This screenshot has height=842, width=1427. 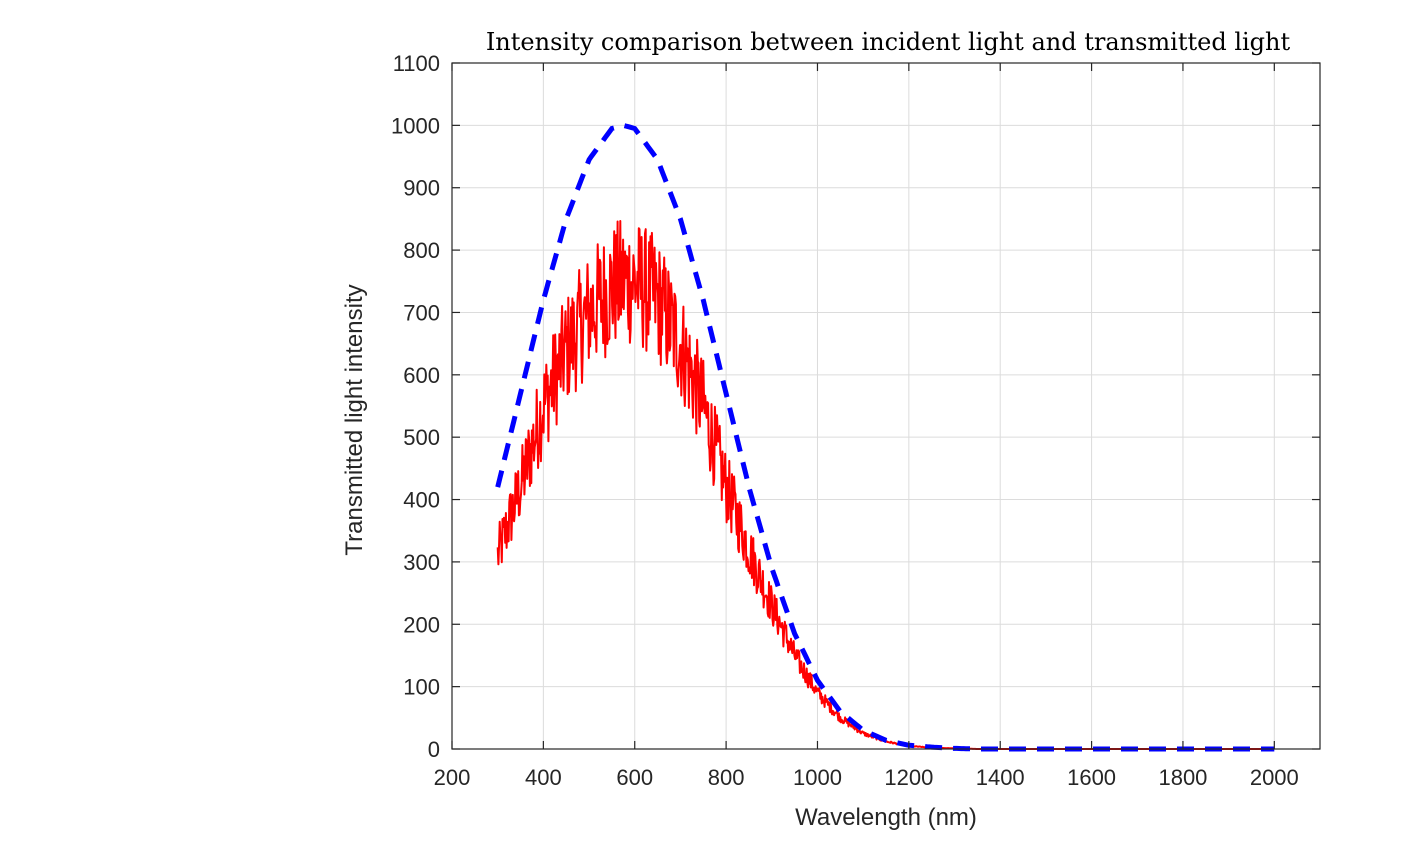 What do you see at coordinates (421, 437) in the screenshot?
I see `y-tick-label: 500` at bounding box center [421, 437].